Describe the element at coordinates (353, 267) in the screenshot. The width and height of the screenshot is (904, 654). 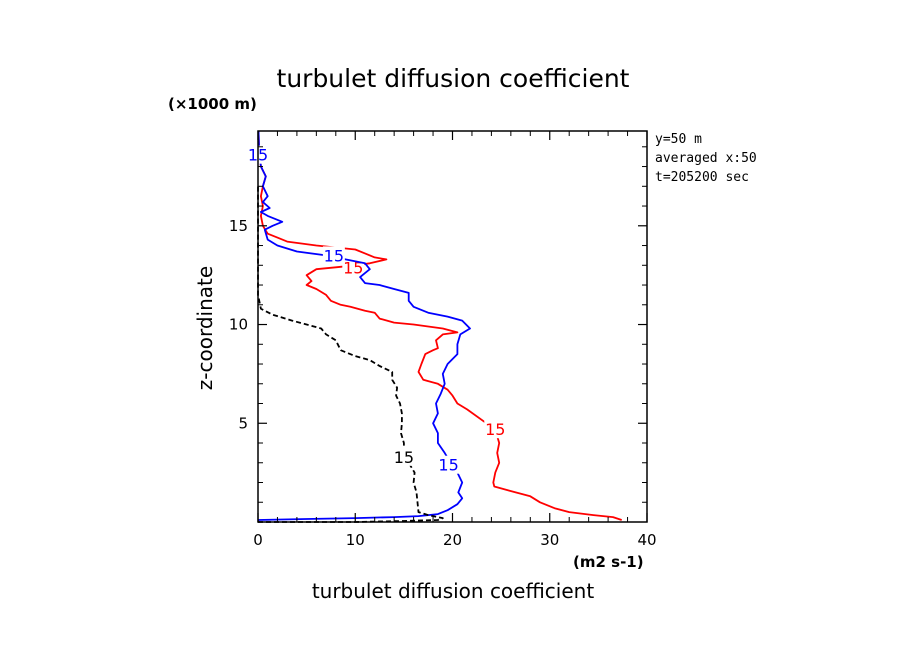
I see `contour-label-1-1: 15` at that location.